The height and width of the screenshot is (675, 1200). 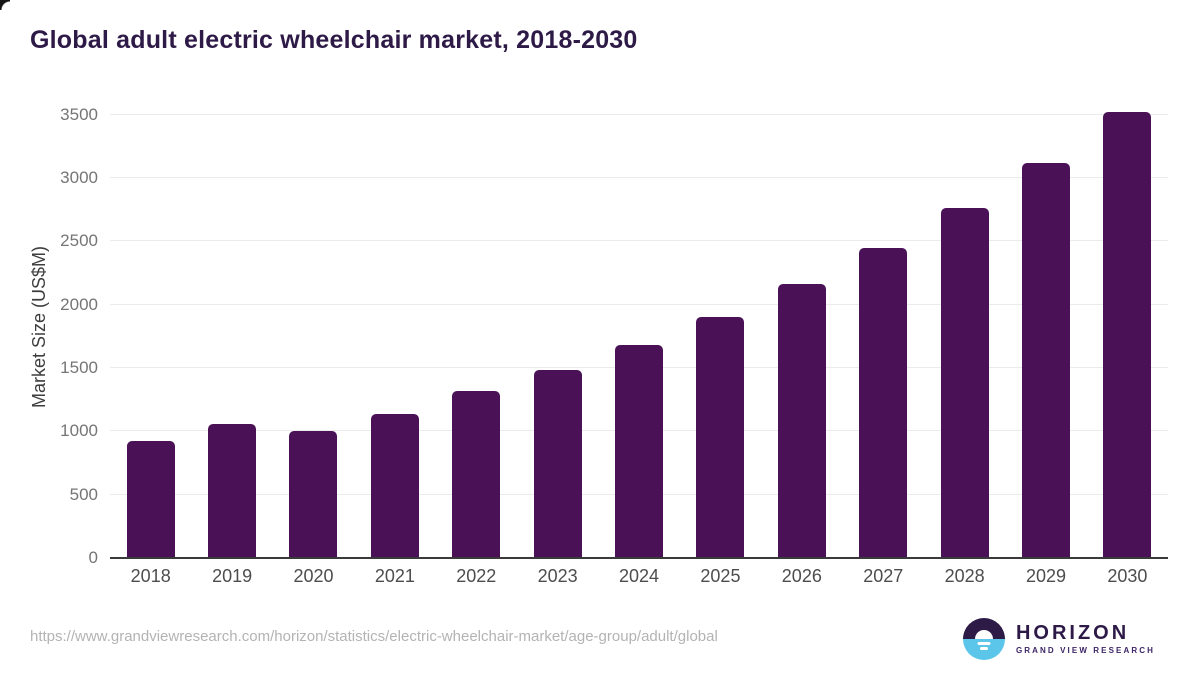 I want to click on bar-2018, so click(x=150, y=499).